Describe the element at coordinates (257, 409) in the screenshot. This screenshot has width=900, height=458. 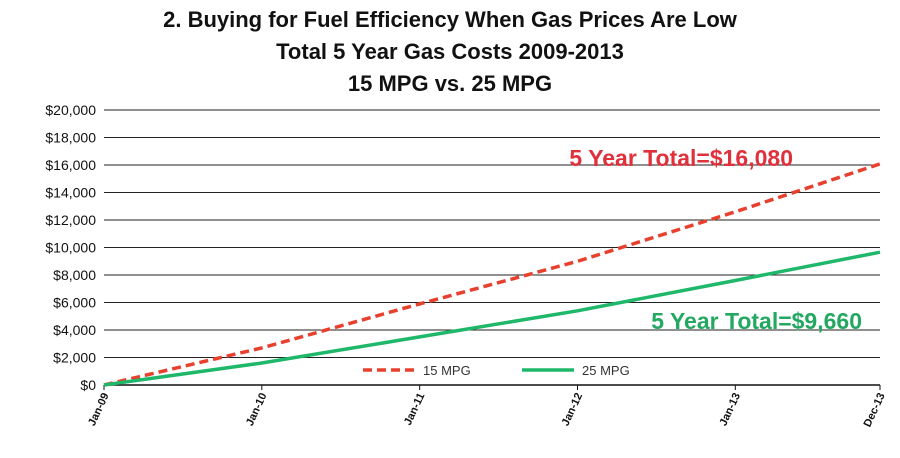
I see `x-tick-label: Jan-10` at that location.